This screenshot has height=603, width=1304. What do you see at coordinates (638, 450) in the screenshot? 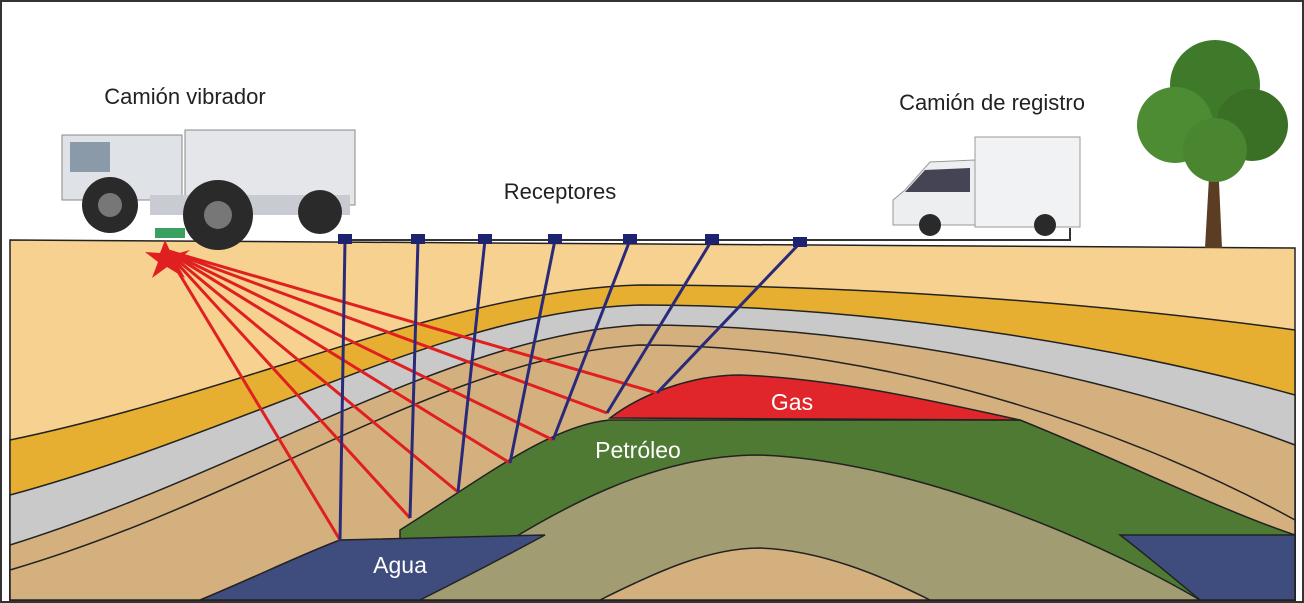
I see `oil-label: Petróleo` at bounding box center [638, 450].